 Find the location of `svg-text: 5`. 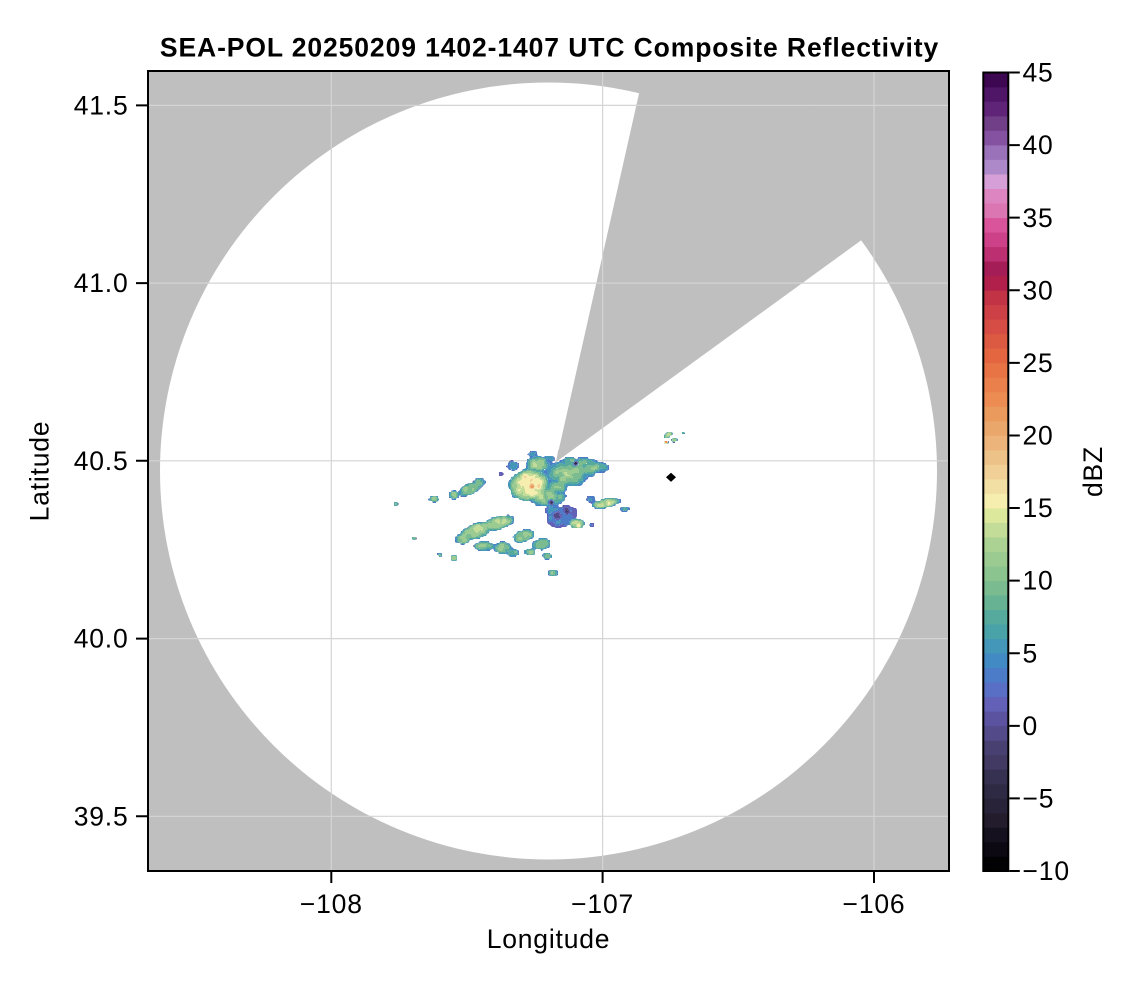

svg-text: 5 is located at coordinates (1031, 653).